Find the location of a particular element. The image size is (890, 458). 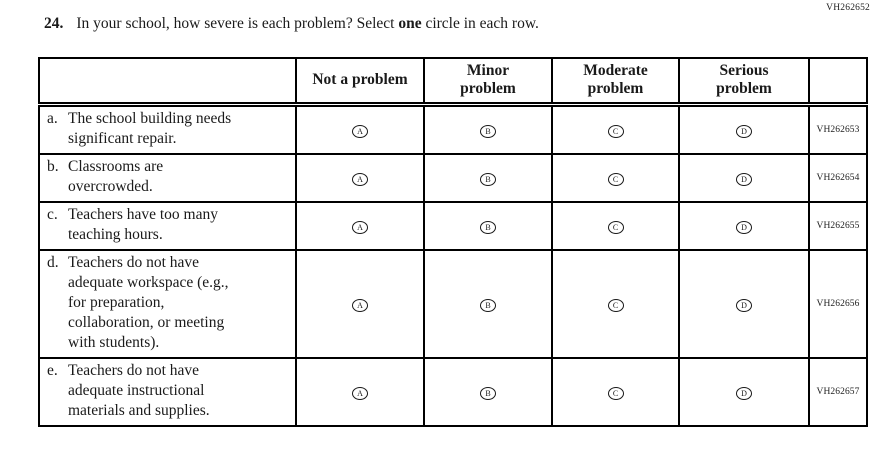

header-blank is located at coordinates (167, 82).